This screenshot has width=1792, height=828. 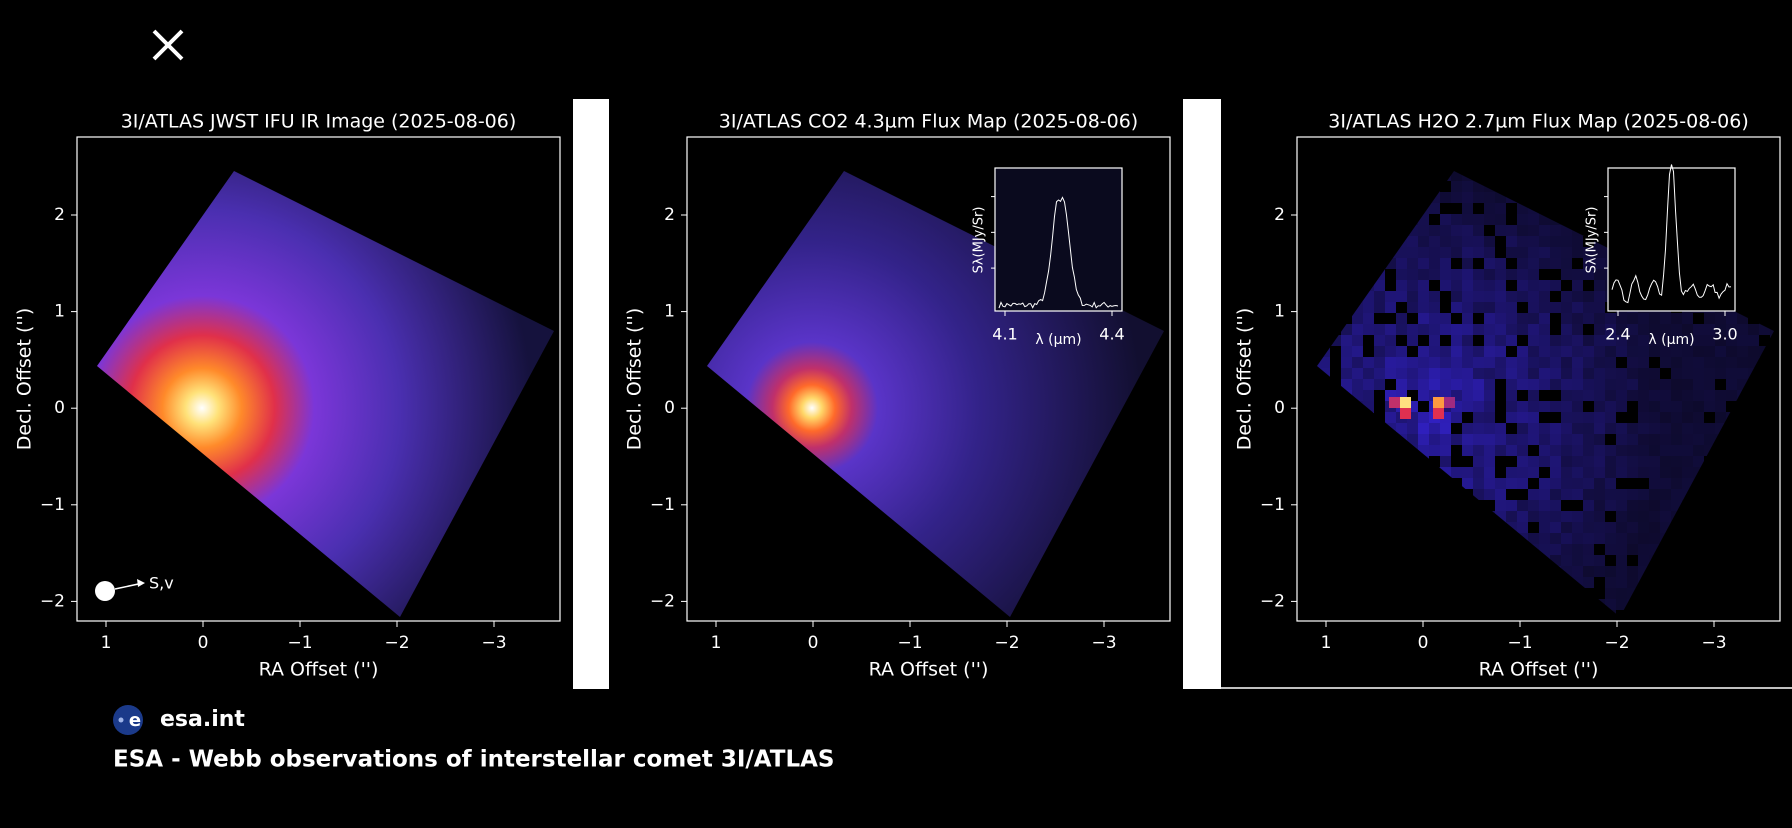 What do you see at coordinates (168, 45) in the screenshot?
I see `close-button` at bounding box center [168, 45].